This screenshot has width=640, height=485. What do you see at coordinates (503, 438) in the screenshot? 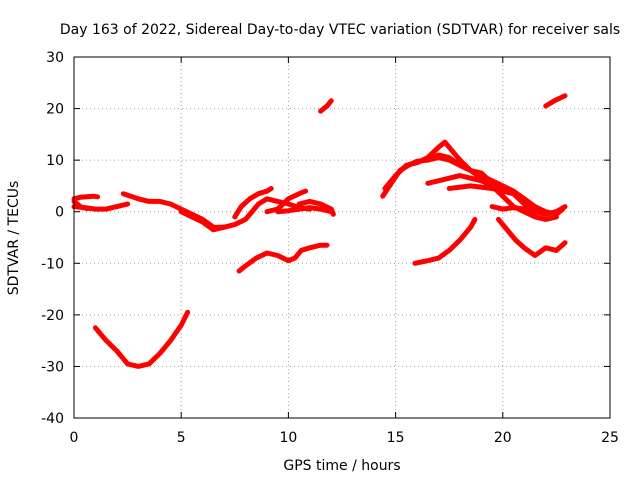
I see `x-tick-label: 20` at bounding box center [503, 438].